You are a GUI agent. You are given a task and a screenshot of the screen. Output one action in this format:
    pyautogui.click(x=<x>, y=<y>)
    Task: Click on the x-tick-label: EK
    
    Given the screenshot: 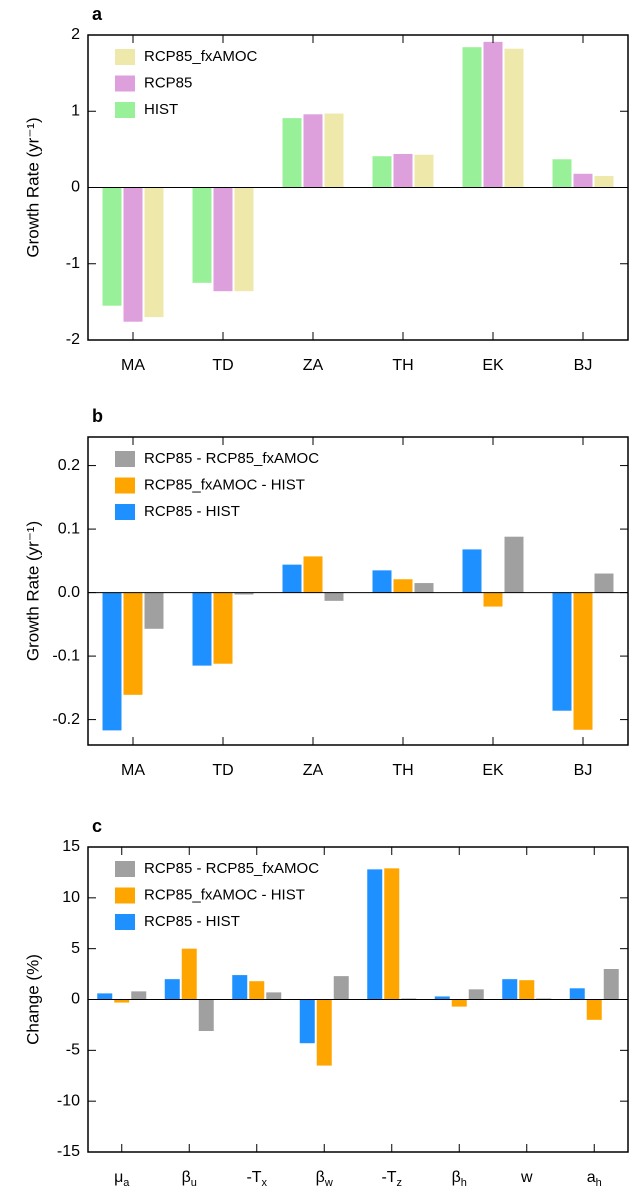 What is the action you would take?
    pyautogui.click(x=493, y=365)
    